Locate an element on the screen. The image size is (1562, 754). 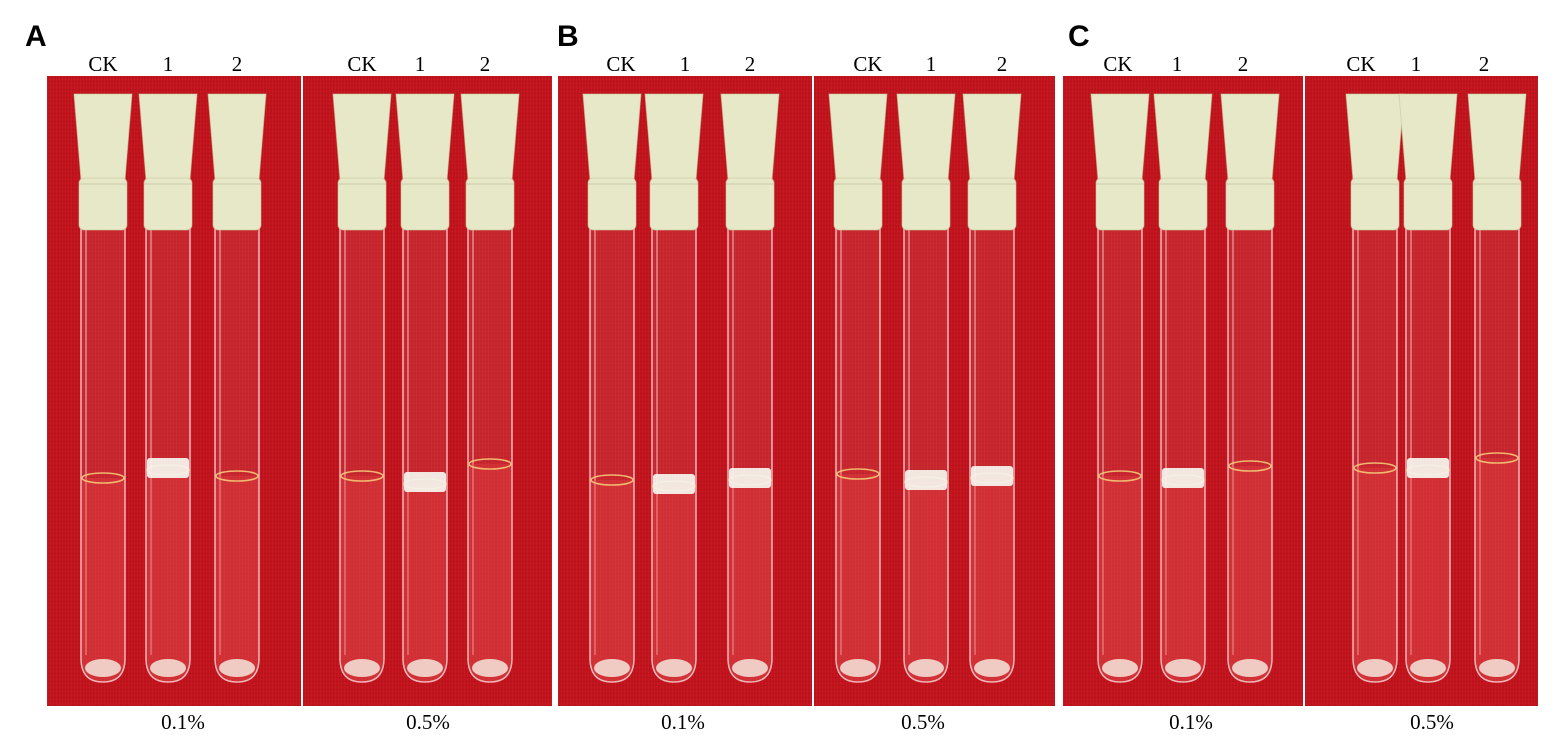
tube-label-c1-1: 1 is located at coordinates (1177, 64).